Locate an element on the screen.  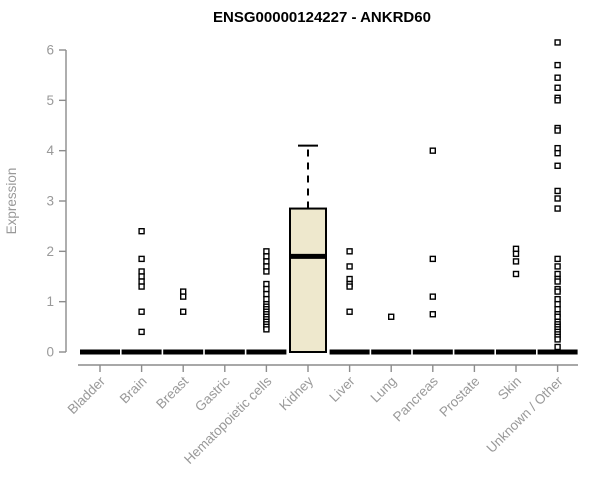
boxplot-lung is located at coordinates (391, 334).